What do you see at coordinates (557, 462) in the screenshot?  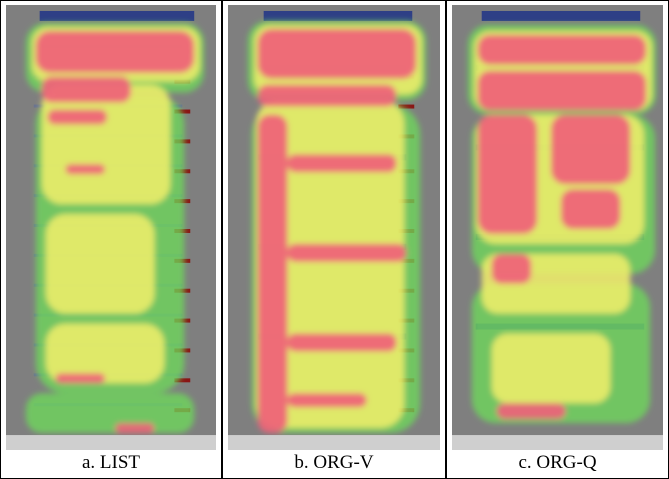 I see `panel-caption: c. ORG-Q` at bounding box center [557, 462].